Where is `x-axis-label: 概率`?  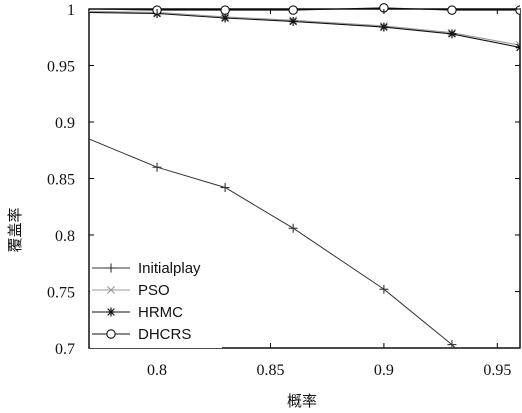 x-axis-label: 概率 is located at coordinates (302, 401).